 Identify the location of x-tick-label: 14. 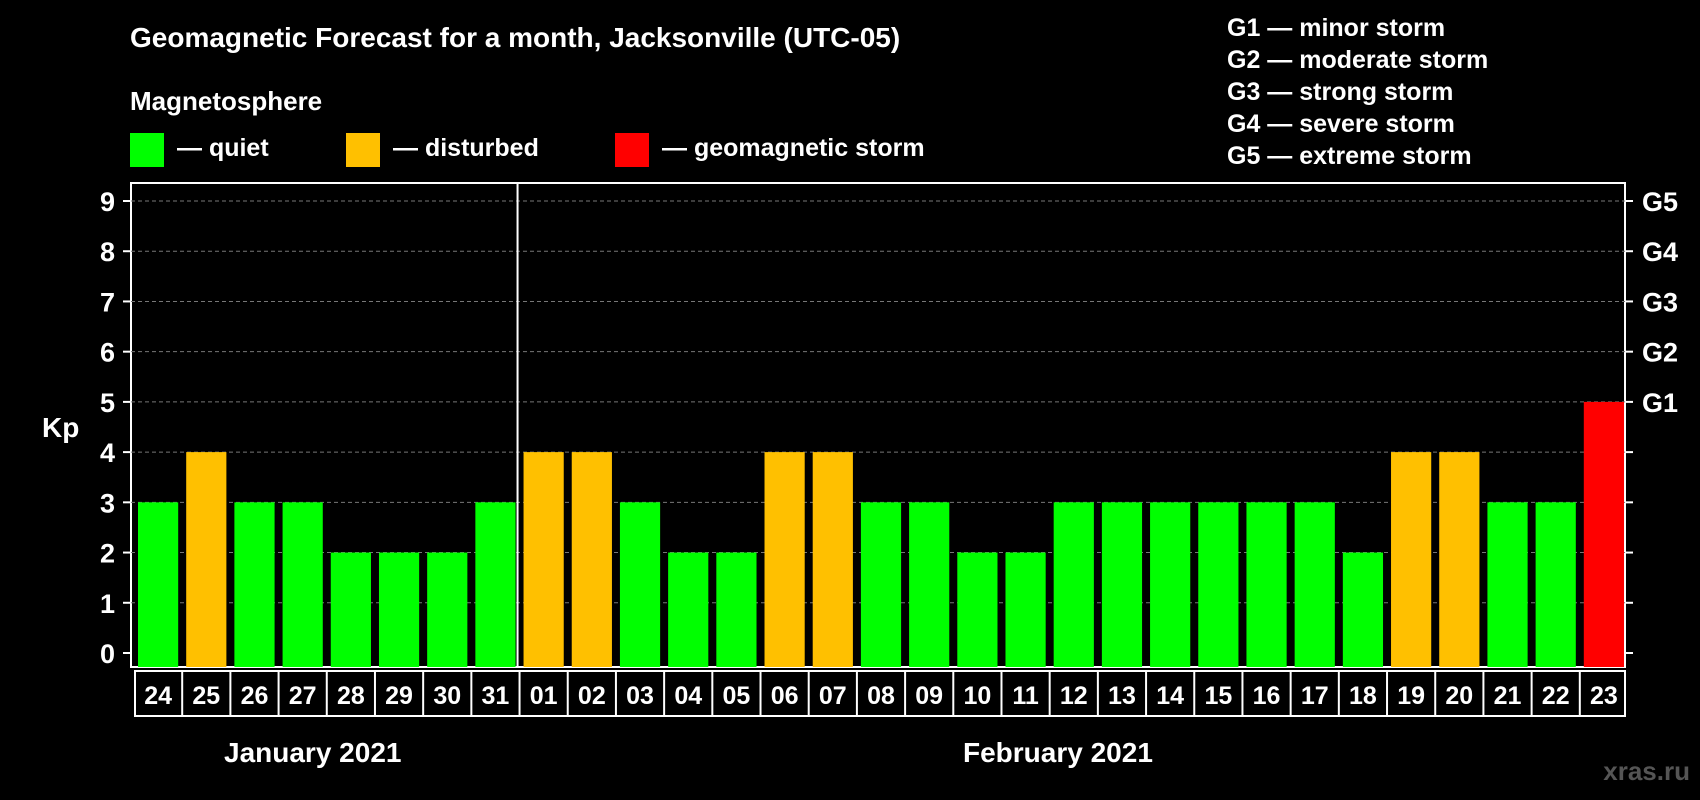
(1170, 696).